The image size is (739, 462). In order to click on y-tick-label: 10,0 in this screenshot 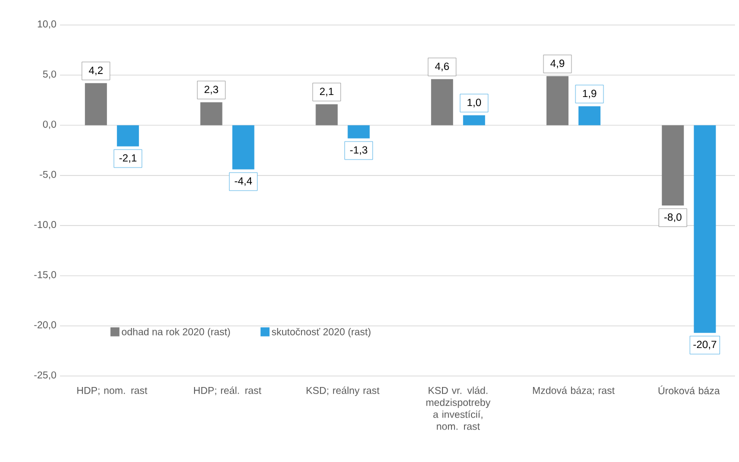, I will do `click(47, 24)`.